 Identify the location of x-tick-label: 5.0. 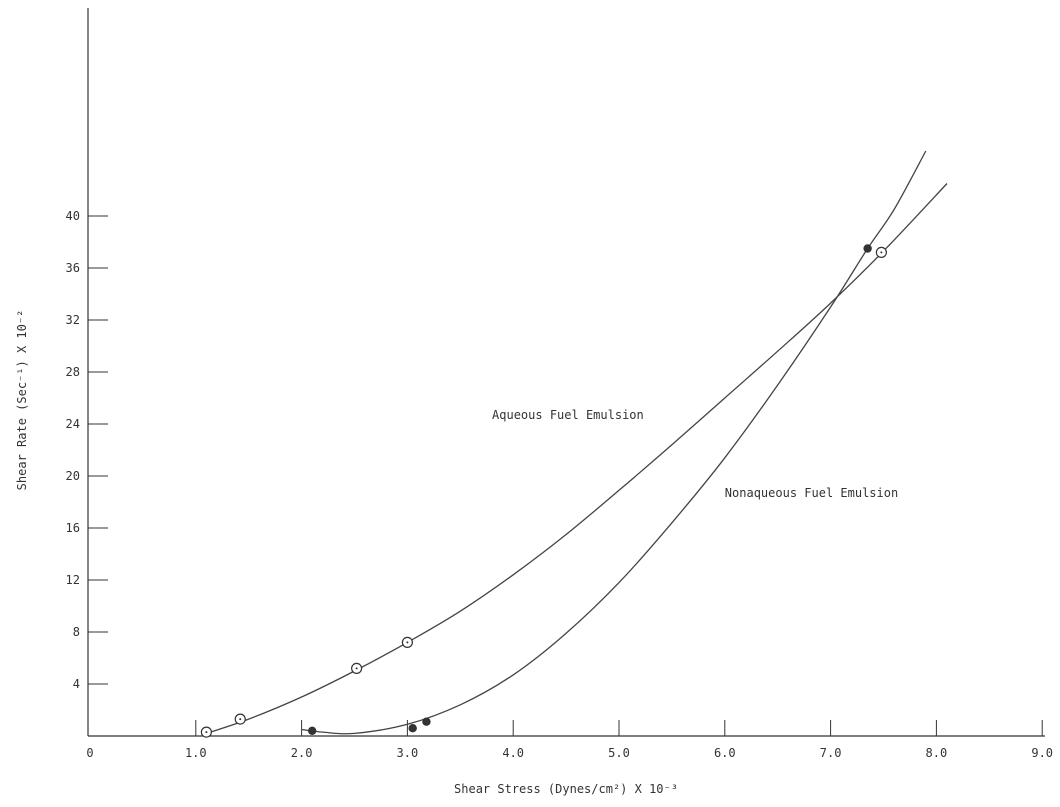
(619, 753).